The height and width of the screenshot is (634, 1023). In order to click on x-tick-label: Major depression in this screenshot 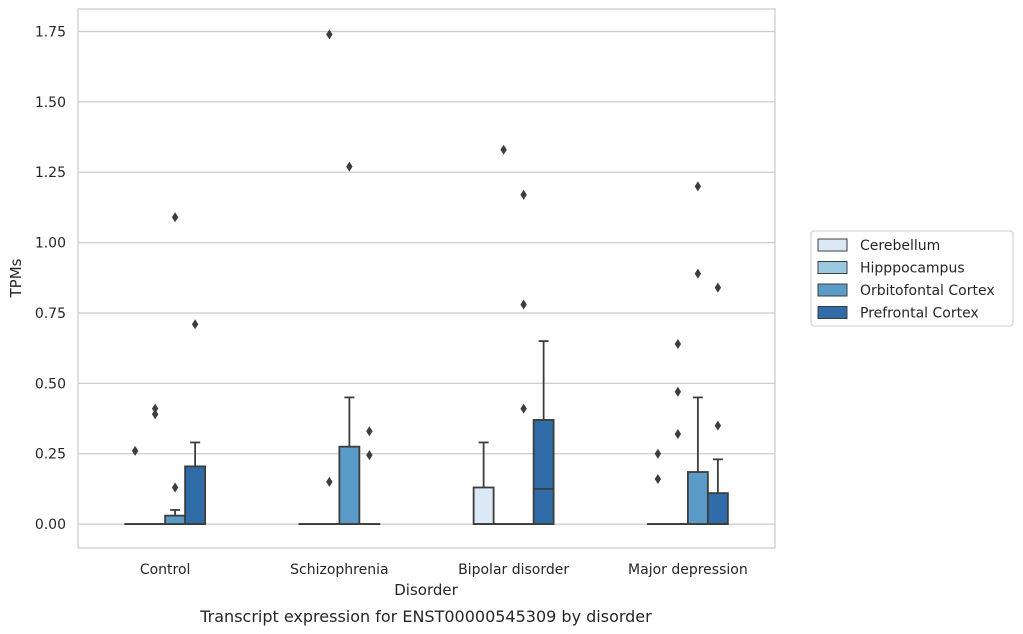, I will do `click(688, 570)`.